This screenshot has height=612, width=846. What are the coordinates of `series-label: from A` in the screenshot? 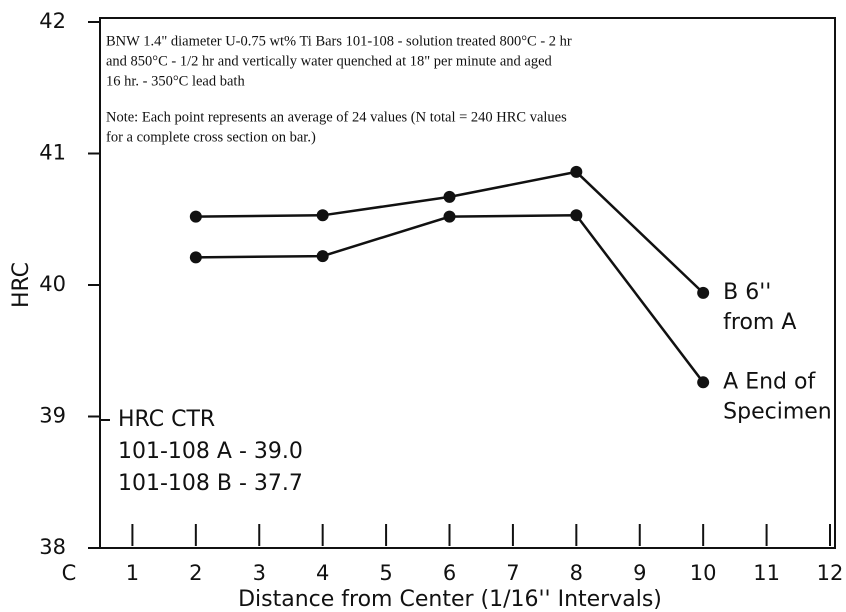 It's located at (759, 322).